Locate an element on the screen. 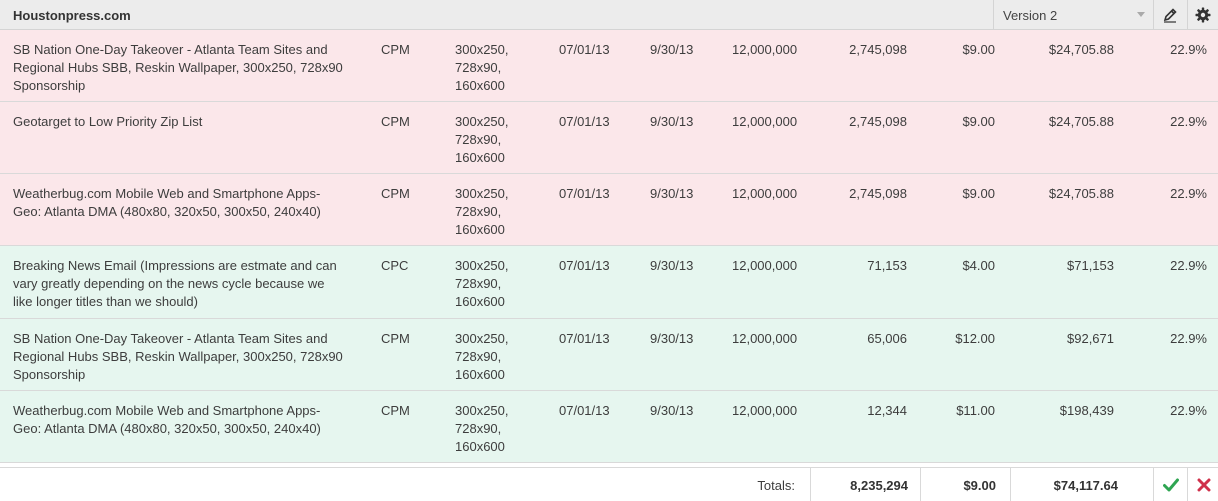 The image size is (1218, 501). description-line: Geotarget to Low Priority Zip List is located at coordinates (108, 121).